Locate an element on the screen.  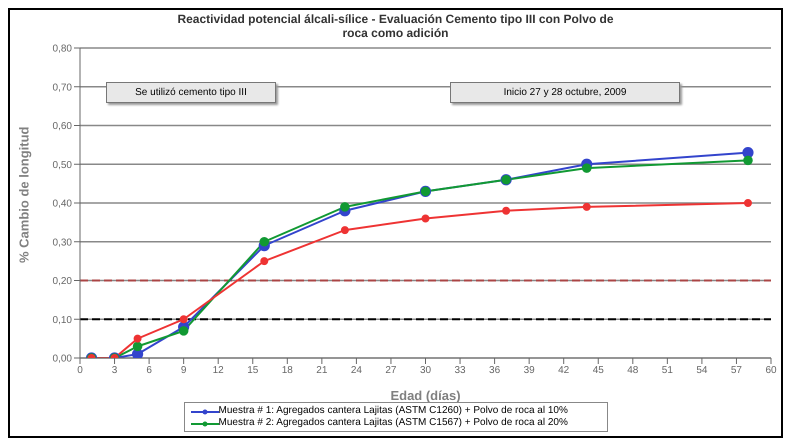
y-tick-label: 0,80 is located at coordinates (62, 49).